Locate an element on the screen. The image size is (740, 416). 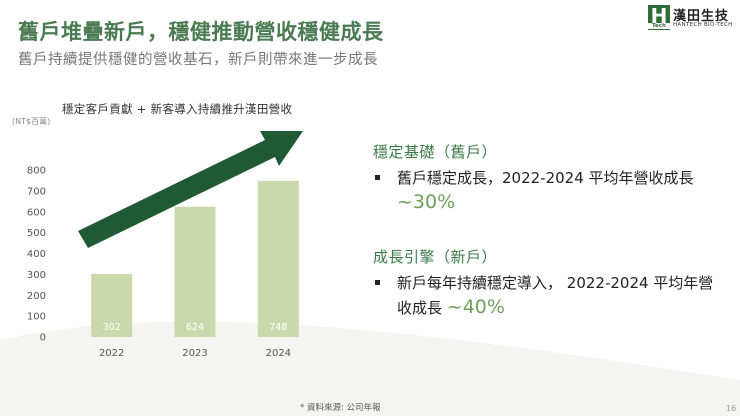
chart-title: 穩定客戶貢獻 + 新客導入持續推升漢田營收 is located at coordinates (177, 109).